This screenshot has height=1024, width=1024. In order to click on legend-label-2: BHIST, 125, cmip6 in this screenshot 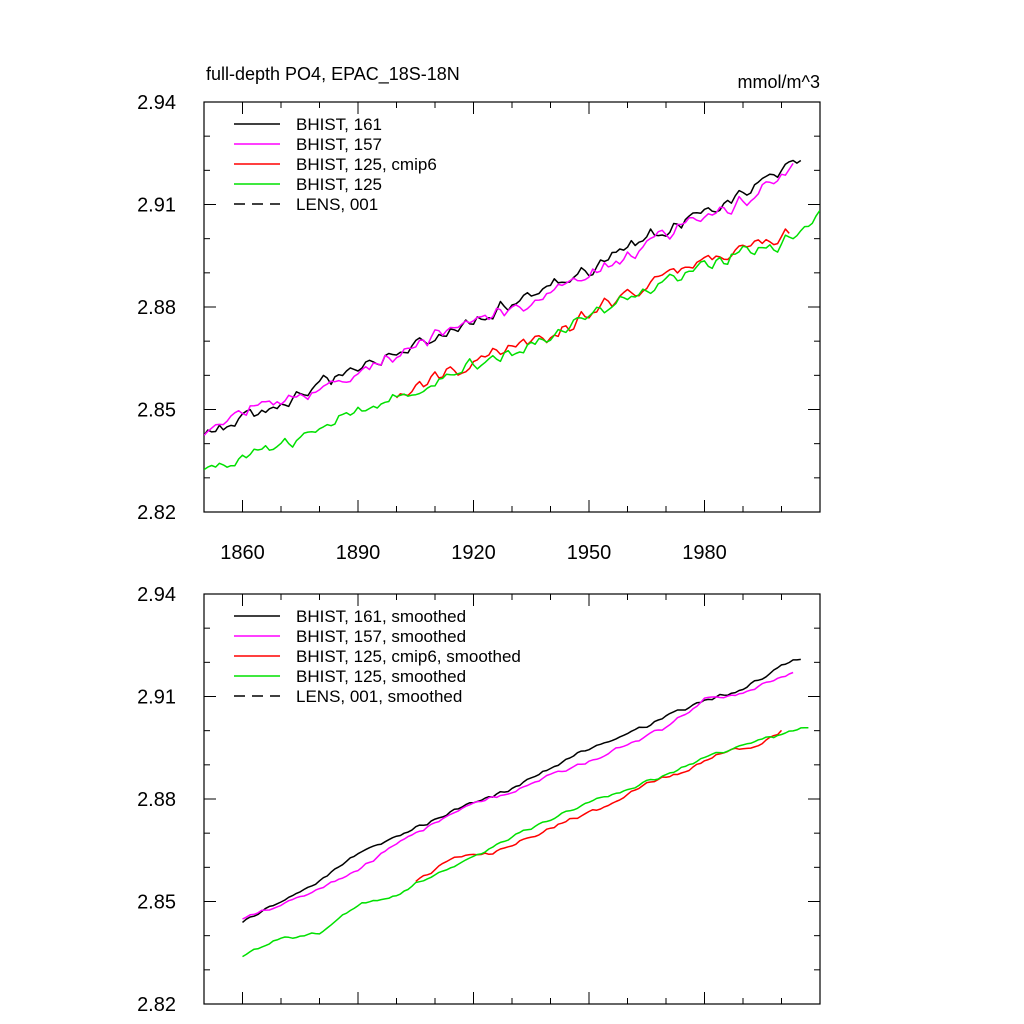, I will do `click(366, 164)`.